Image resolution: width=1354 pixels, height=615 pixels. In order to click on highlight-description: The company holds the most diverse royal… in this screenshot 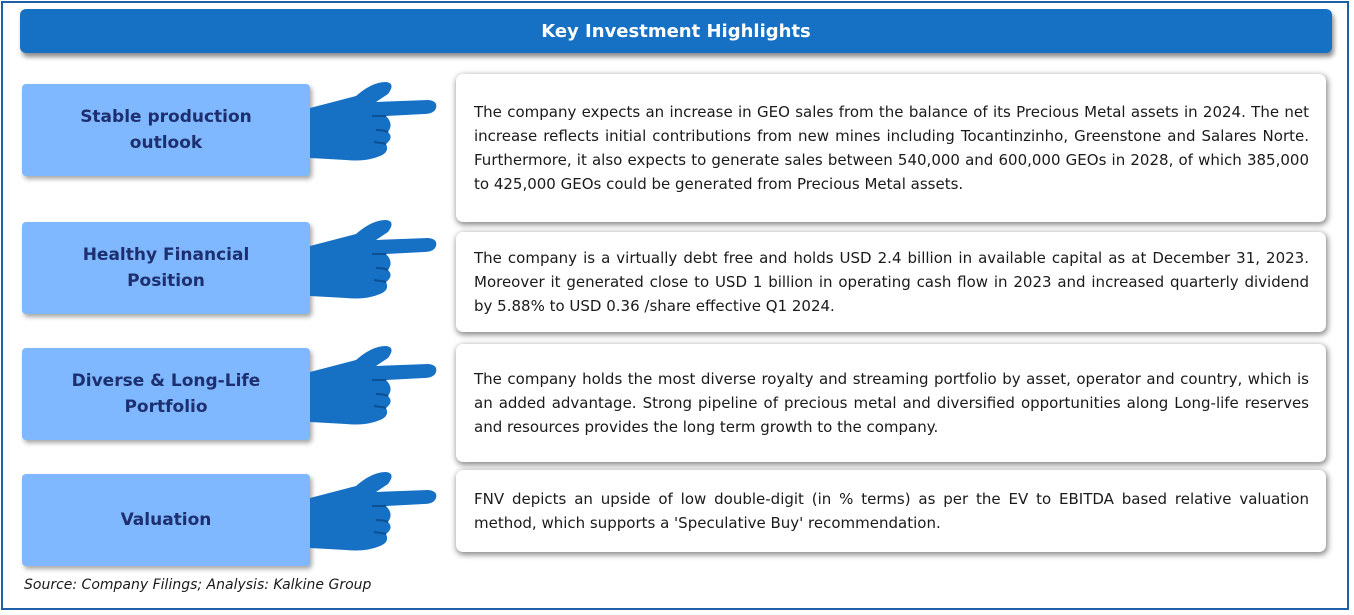, I will do `click(891, 403)`.